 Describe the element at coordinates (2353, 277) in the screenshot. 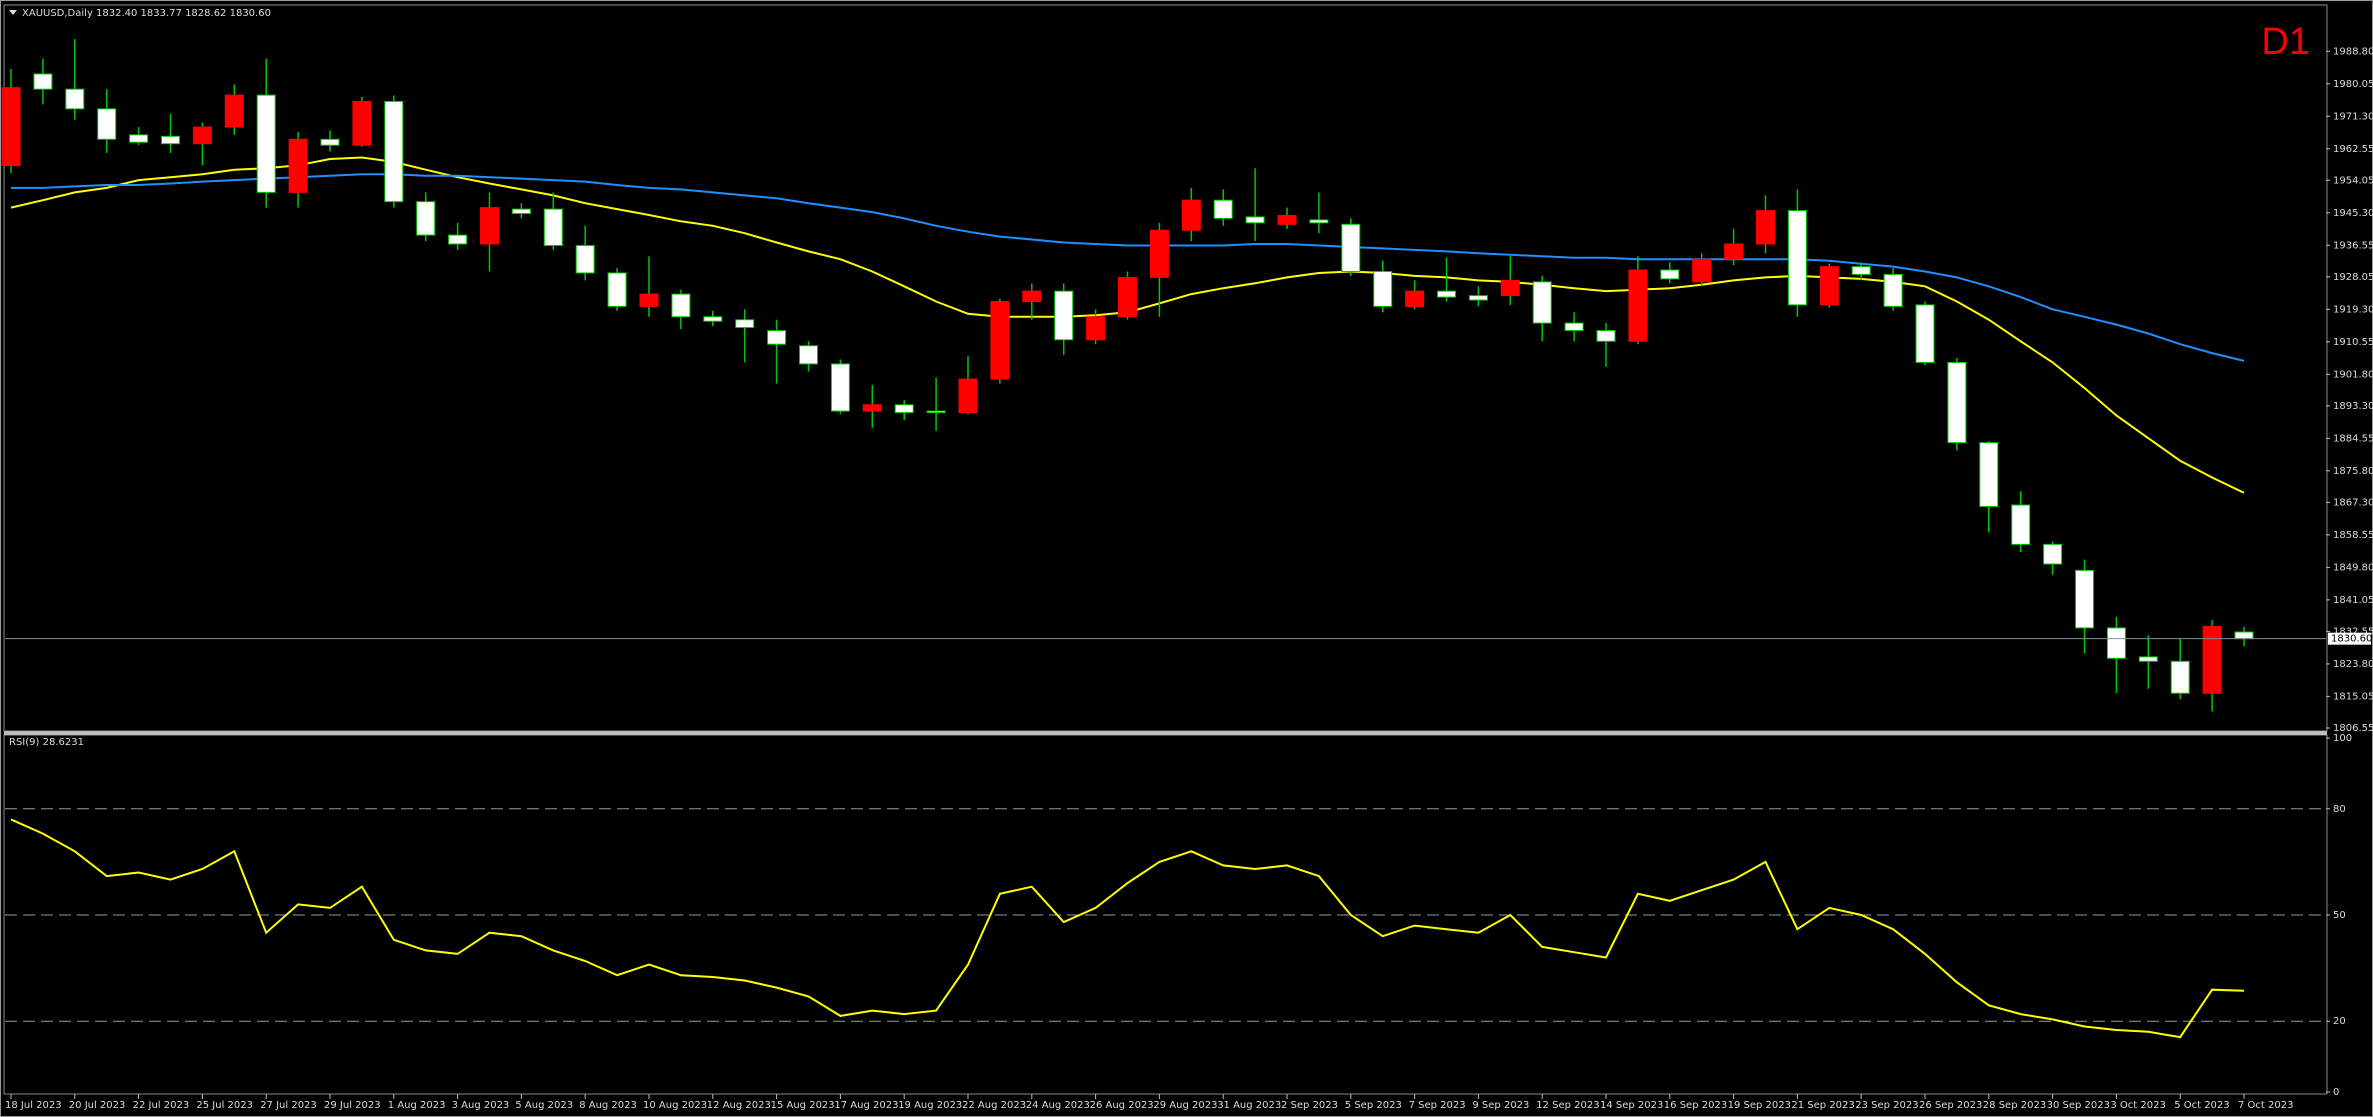

I see `y-tick-label: 1928.05` at that location.